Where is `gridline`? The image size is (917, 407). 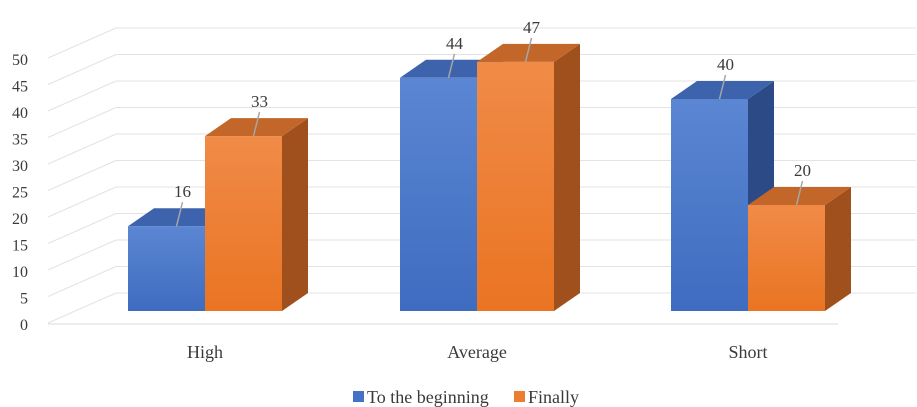
gridline is located at coordinates (481, 43).